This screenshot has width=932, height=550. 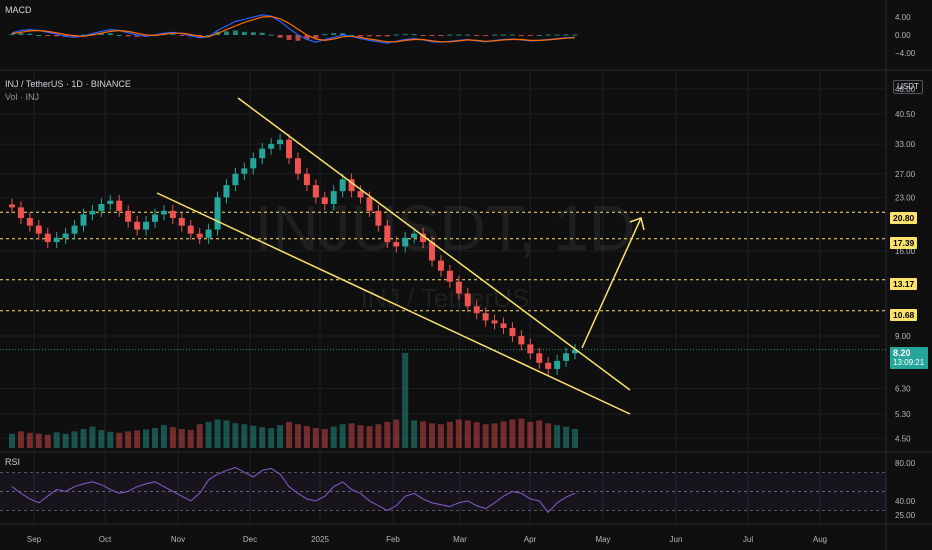 I want to click on y-tick-label: 23.00, so click(x=905, y=197).